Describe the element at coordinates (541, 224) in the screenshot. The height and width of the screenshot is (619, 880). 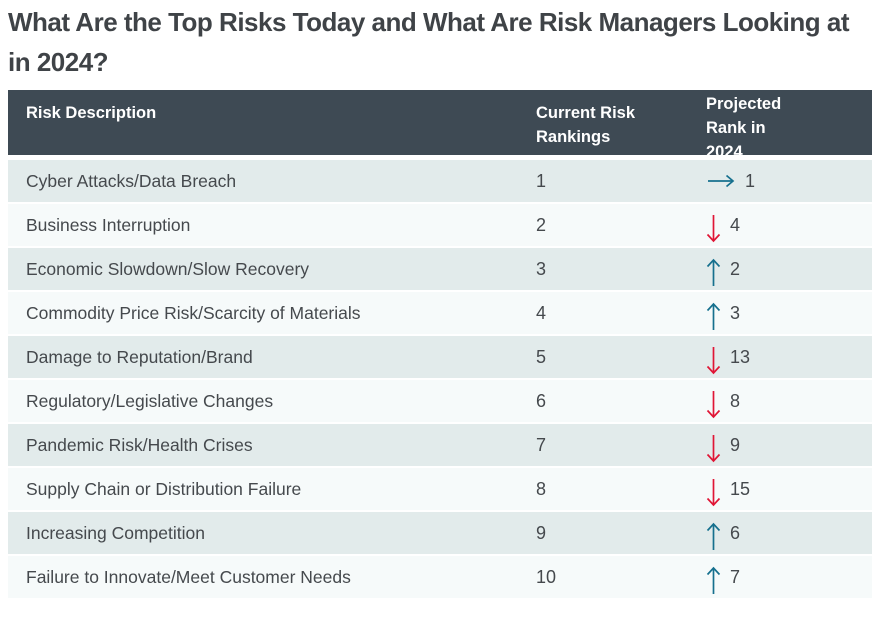
I see `current-rank-cell: 2` at that location.